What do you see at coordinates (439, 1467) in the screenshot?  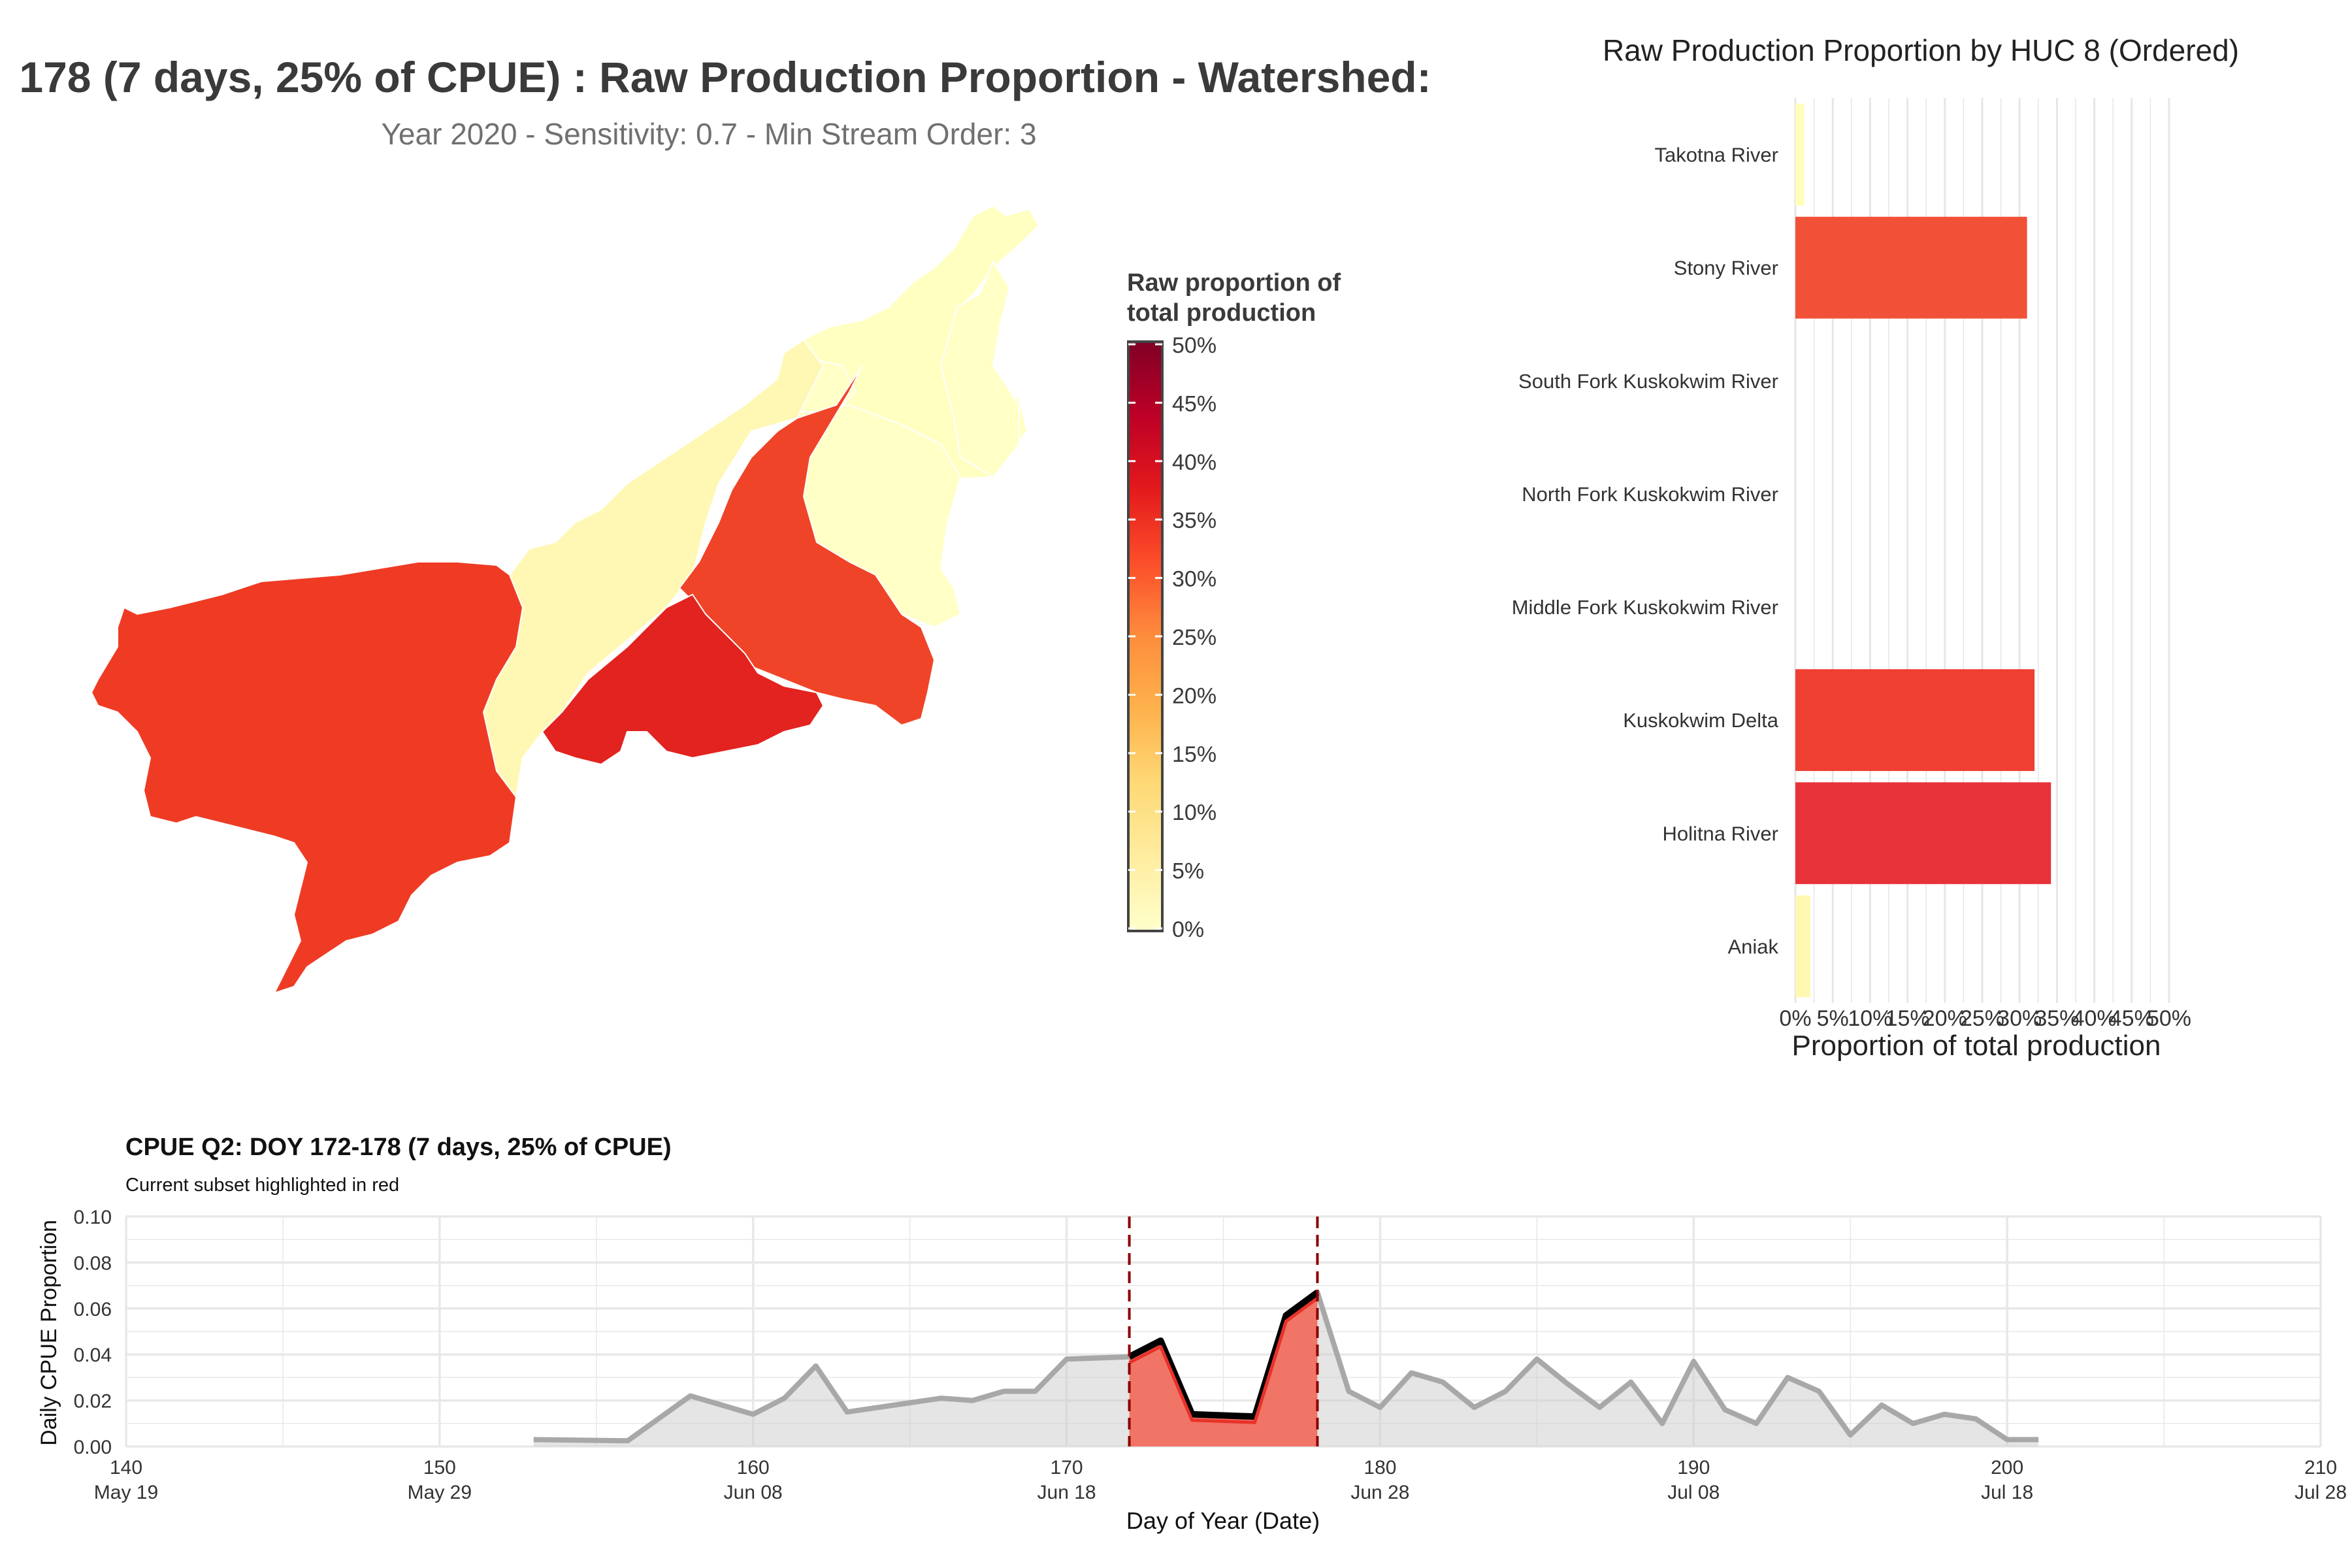 I see `cpue-x-tick-doy: 150` at bounding box center [439, 1467].